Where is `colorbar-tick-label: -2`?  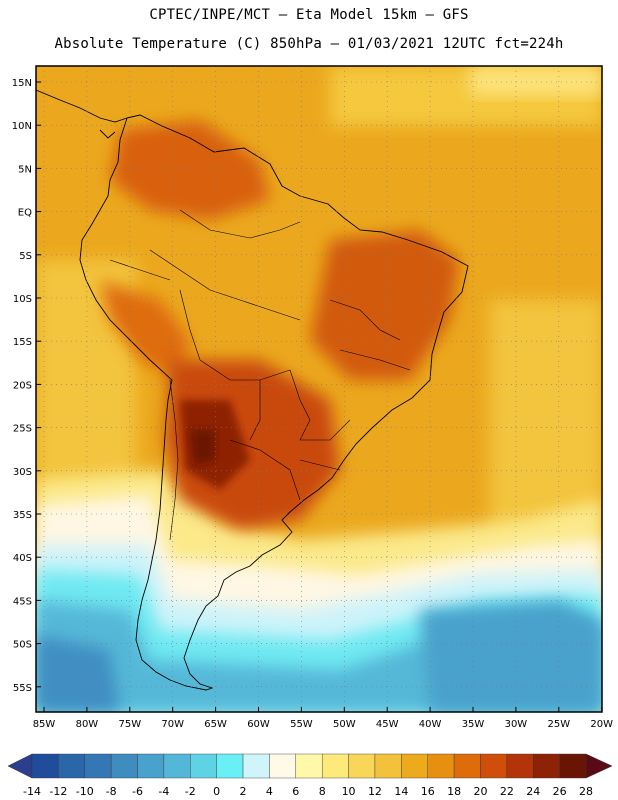 colorbar-tick-label: -2 is located at coordinates (190, 791).